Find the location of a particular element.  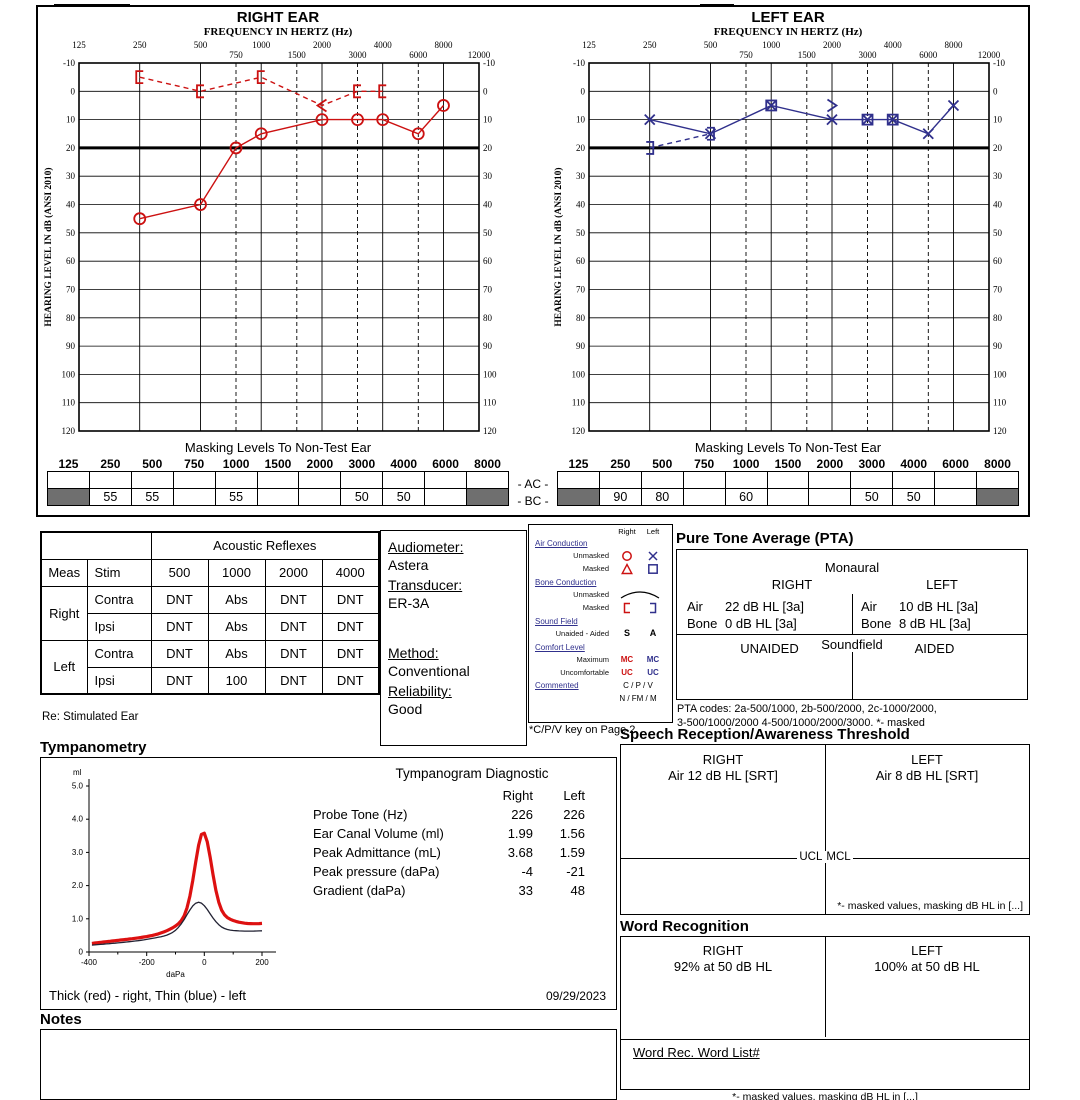

transducer-value: ER-3A is located at coordinates (409, 603).